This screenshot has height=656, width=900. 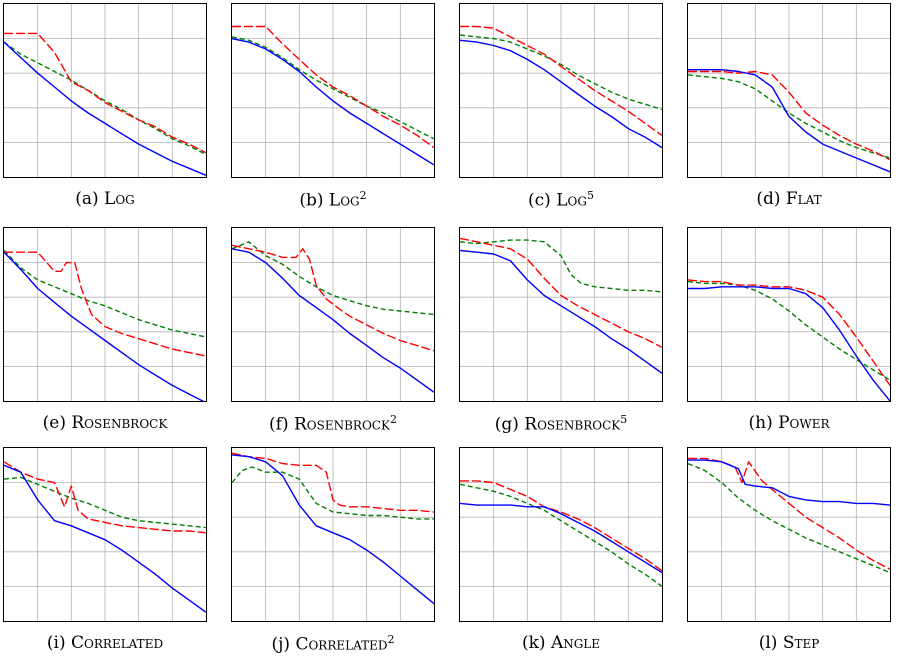 What do you see at coordinates (311, 200) in the screenshot?
I see `caption-label: (b)` at bounding box center [311, 200].